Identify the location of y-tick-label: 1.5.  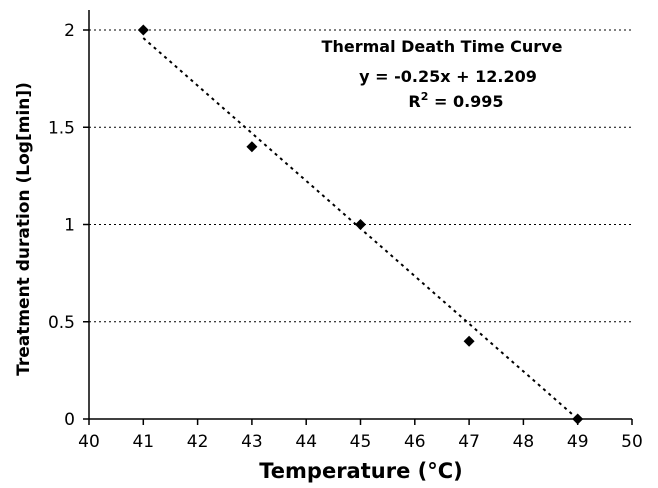
(61, 128).